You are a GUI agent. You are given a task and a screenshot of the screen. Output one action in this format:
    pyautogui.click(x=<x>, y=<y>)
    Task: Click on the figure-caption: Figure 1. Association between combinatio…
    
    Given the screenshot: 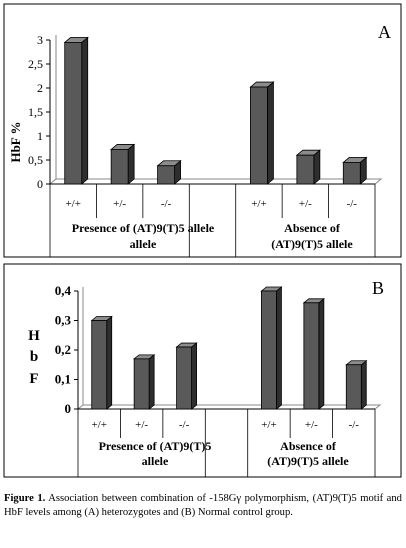 What is the action you would take?
    pyautogui.click(x=203, y=505)
    